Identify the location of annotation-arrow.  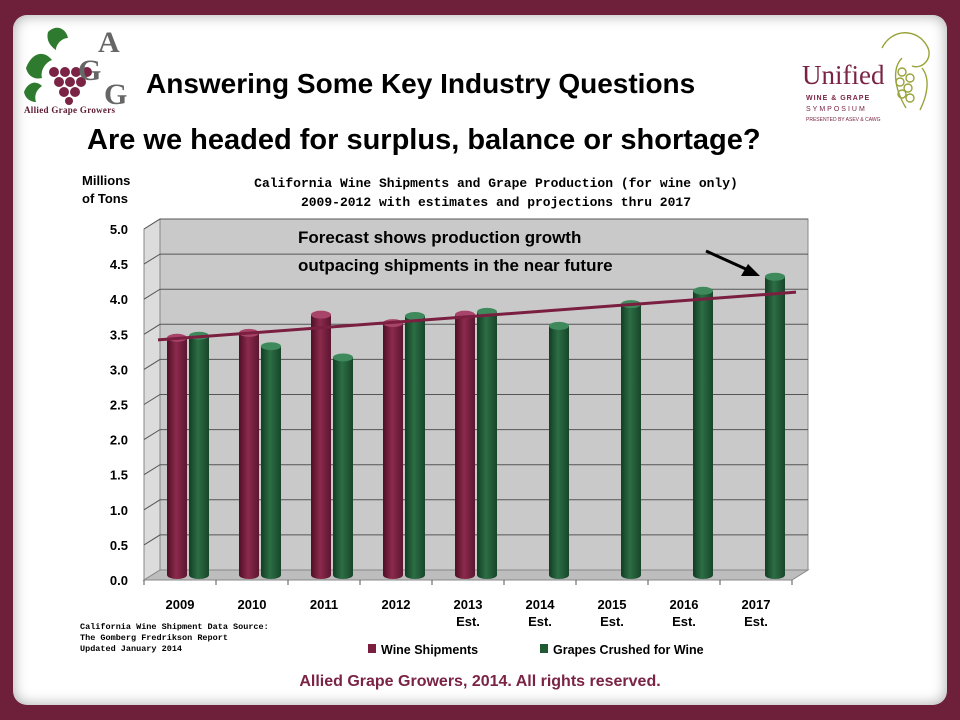
(727, 260).